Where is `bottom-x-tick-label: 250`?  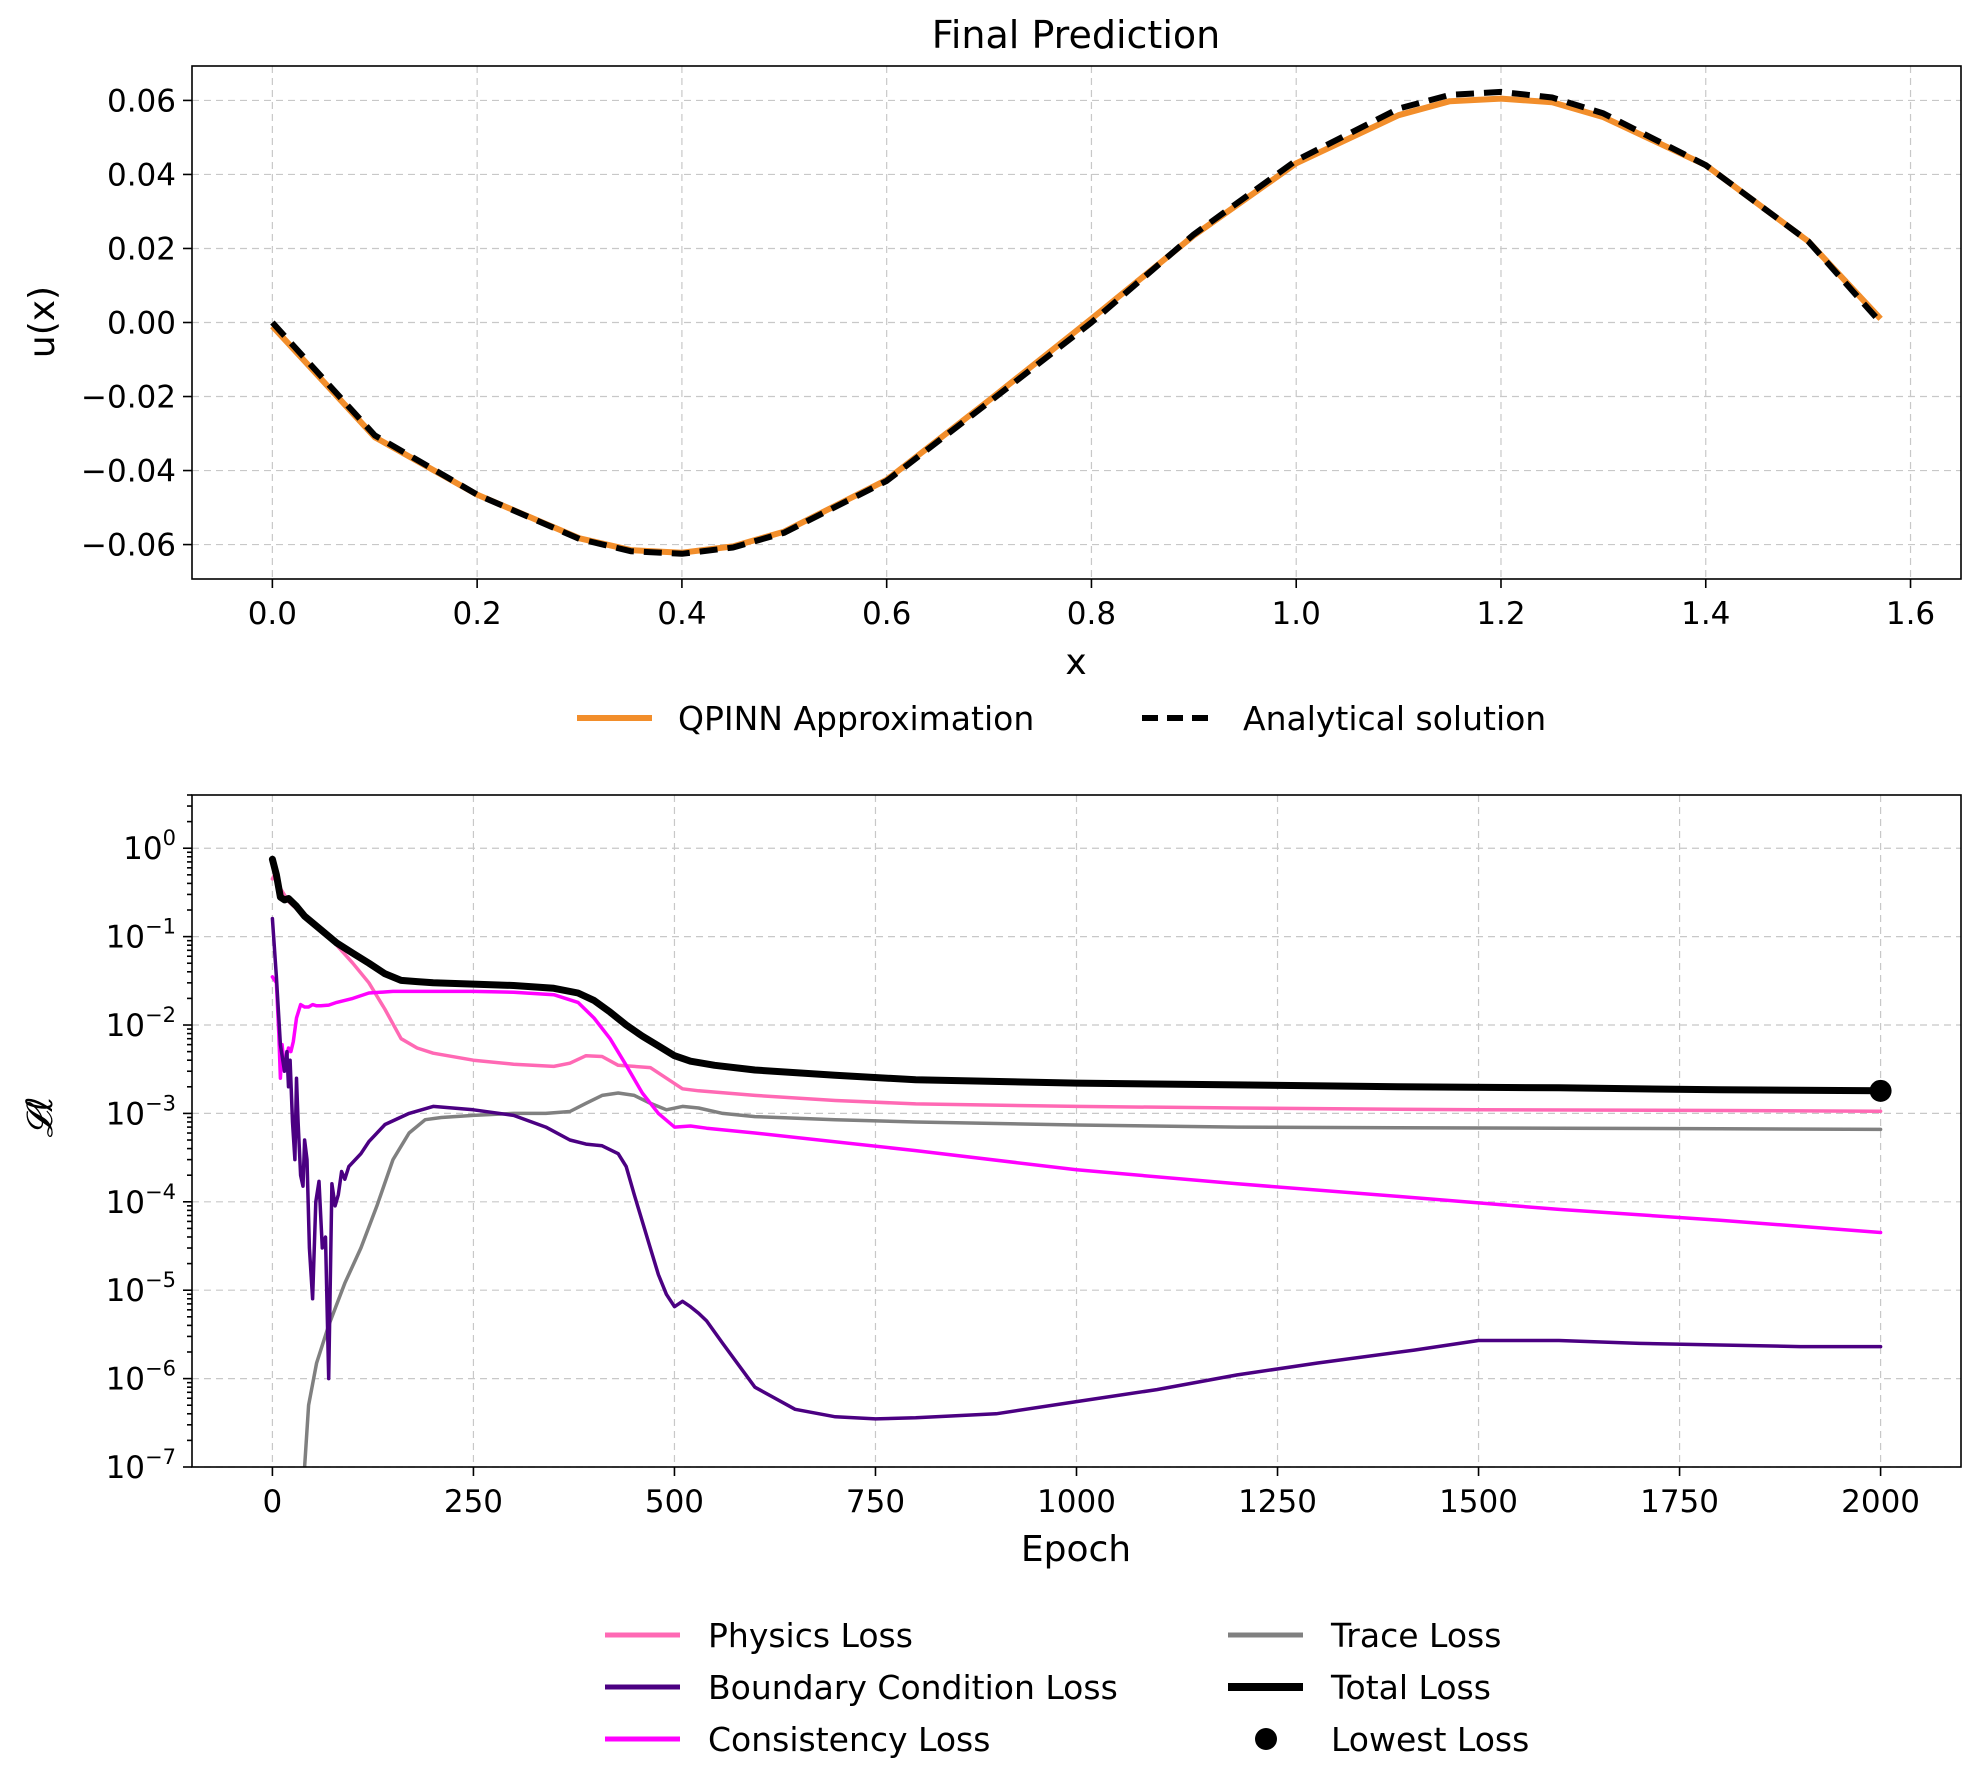
bottom-x-tick-label: 250 is located at coordinates (473, 1502).